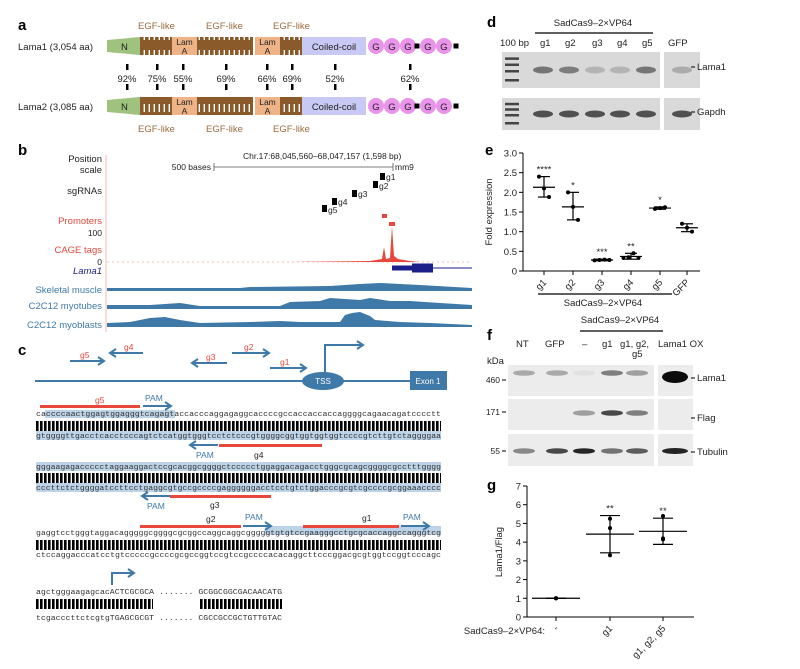  What do you see at coordinates (628, 284) in the screenshot?
I see `x-tick-label: g4` at bounding box center [628, 284].